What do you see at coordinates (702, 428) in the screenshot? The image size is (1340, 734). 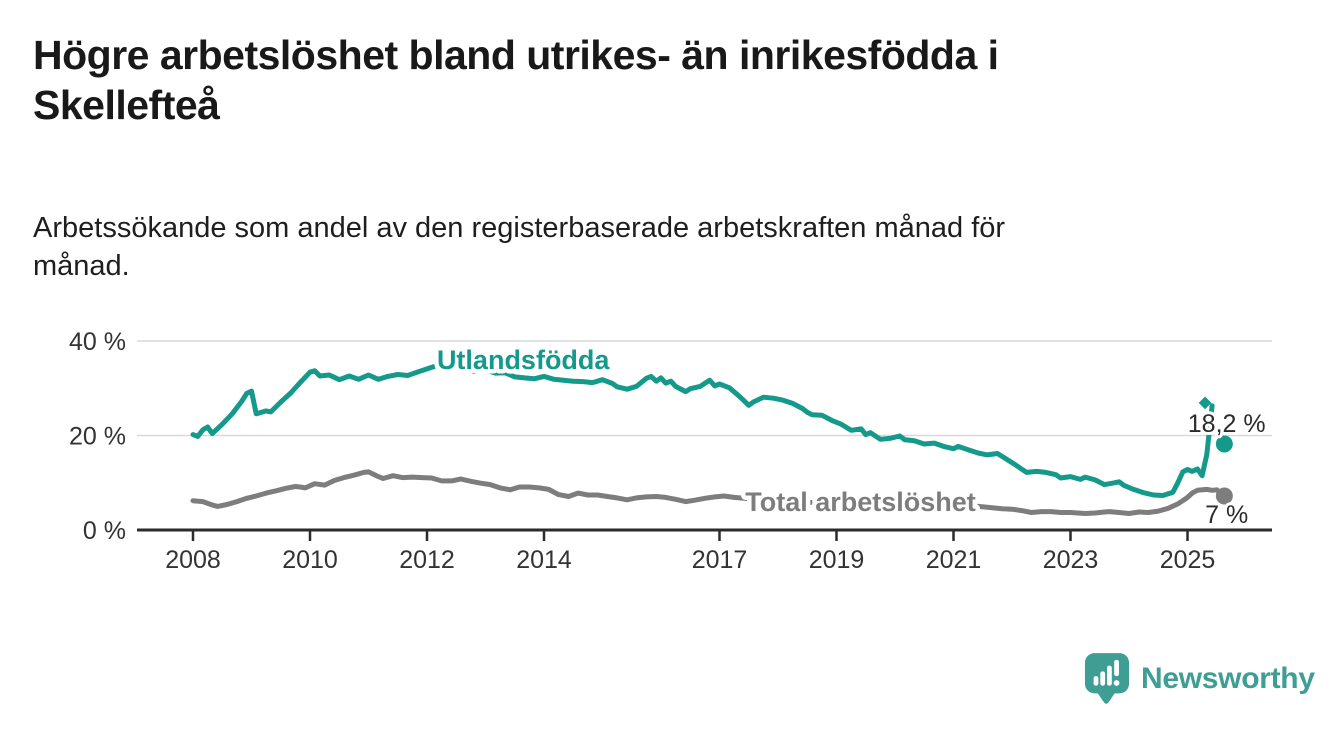 I see `series-line-utlandsfodda` at bounding box center [702, 428].